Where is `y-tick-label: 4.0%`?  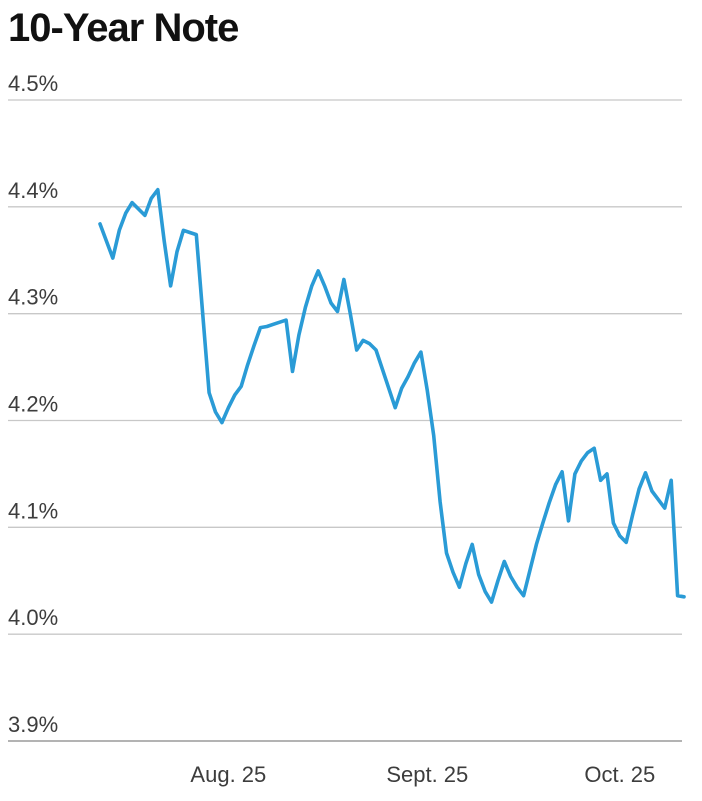
y-tick-label: 4.0% is located at coordinates (33, 617).